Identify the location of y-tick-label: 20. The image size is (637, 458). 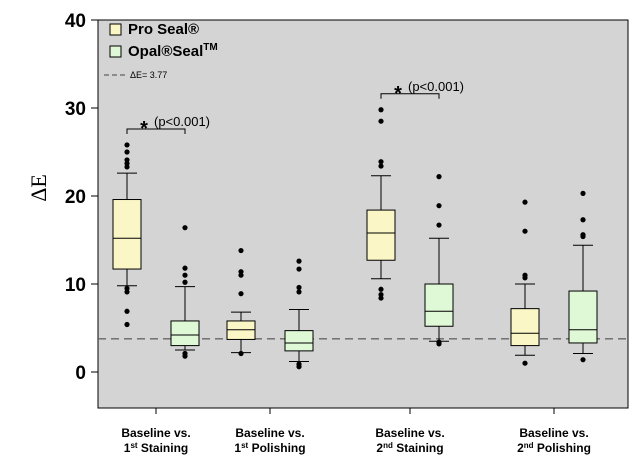
(75, 197).